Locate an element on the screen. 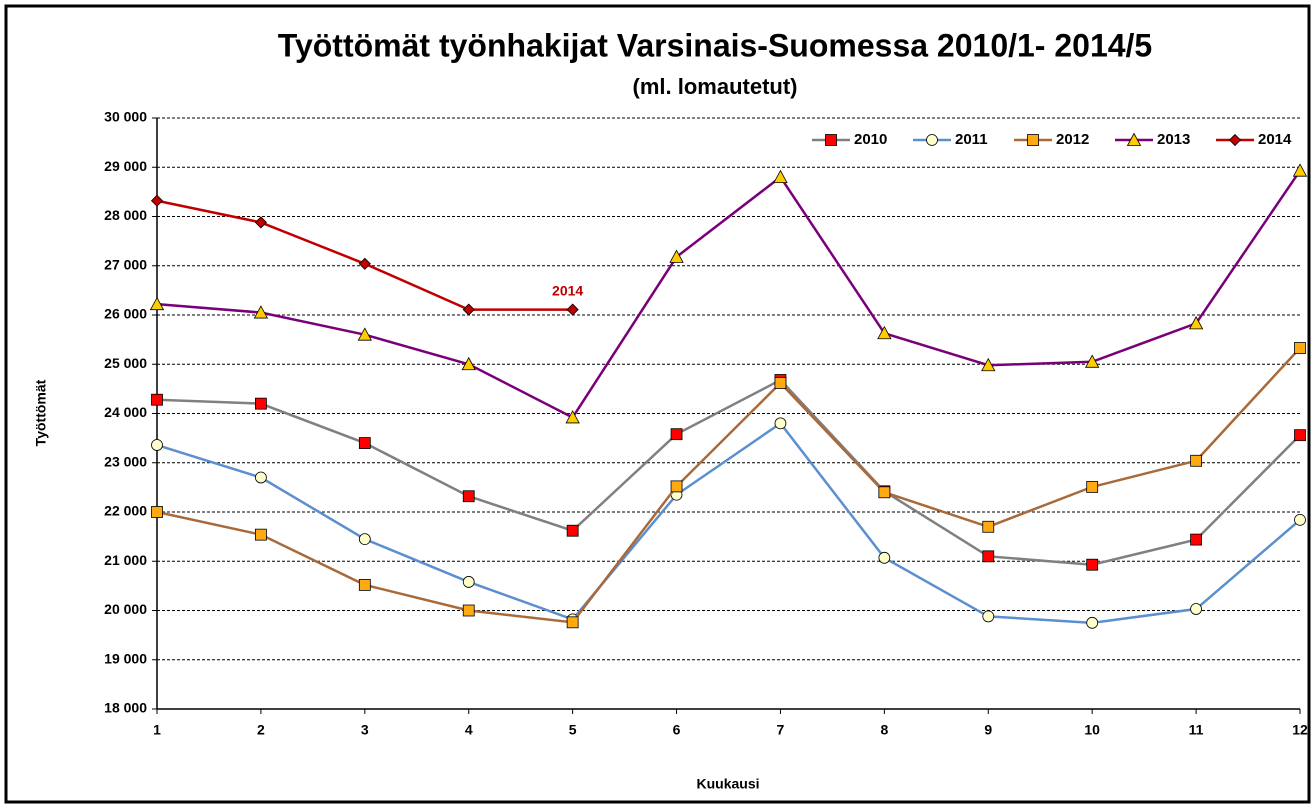 This screenshot has height=807, width=1315. y-tick-label: 28 000 is located at coordinates (125, 215).